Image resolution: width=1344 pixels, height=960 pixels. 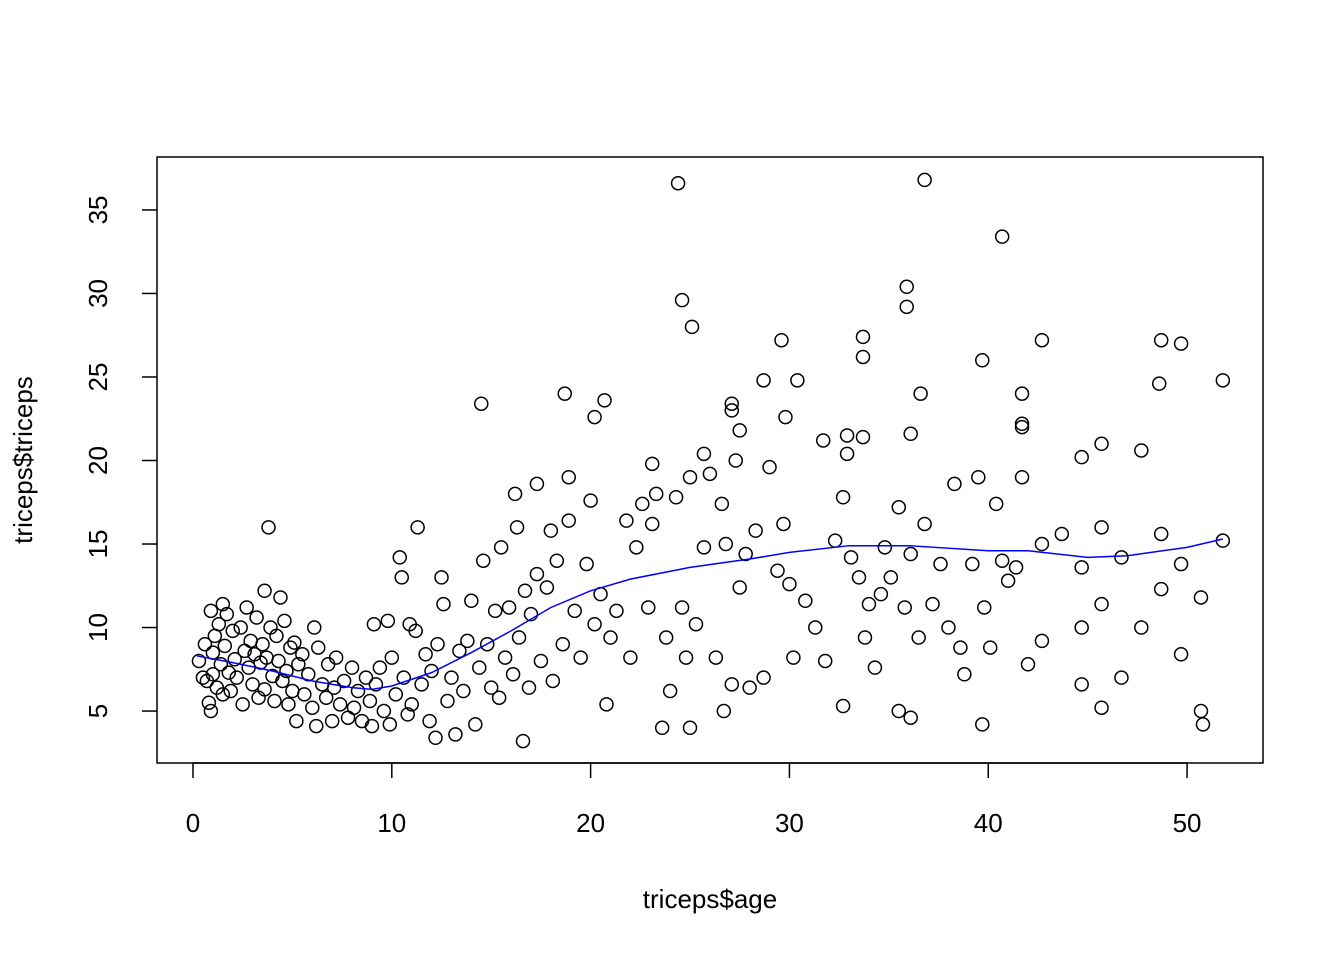 What do you see at coordinates (789, 823) in the screenshot?
I see `x-tick-label: 30` at bounding box center [789, 823].